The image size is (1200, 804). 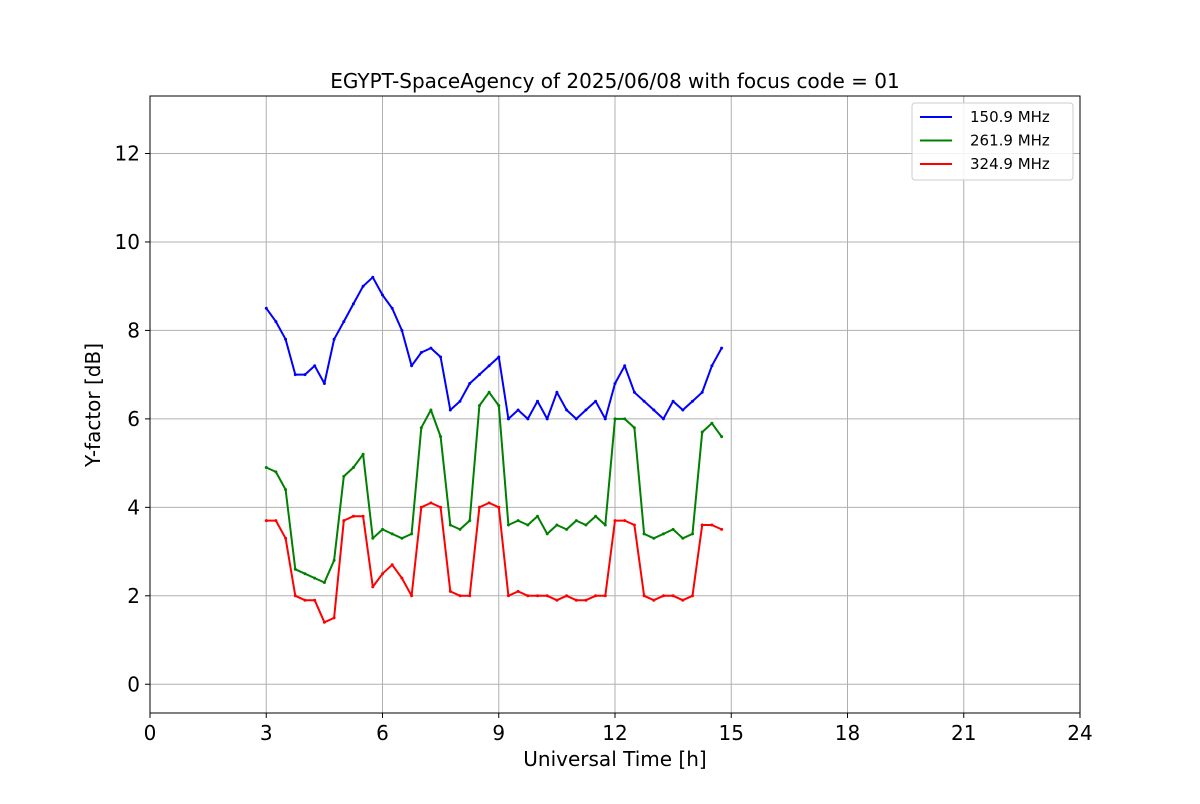 I want to click on y-tick-label: 8, so click(x=133, y=330).